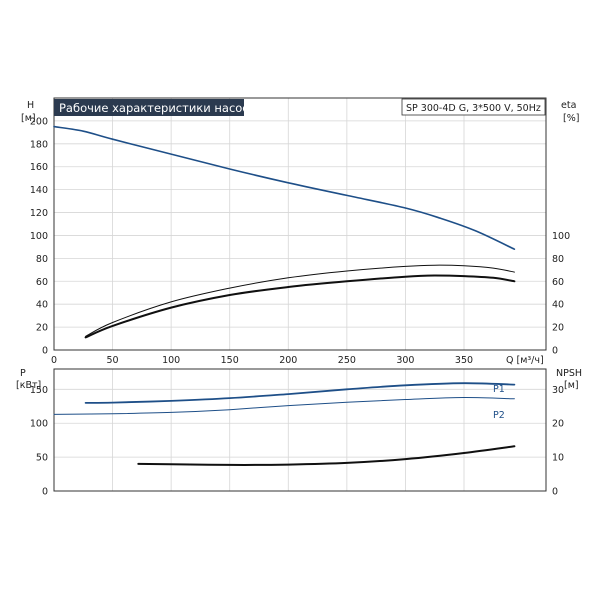 This screenshot has width=600, height=600. I want to click on h-tick-label: 60, so click(42, 282).